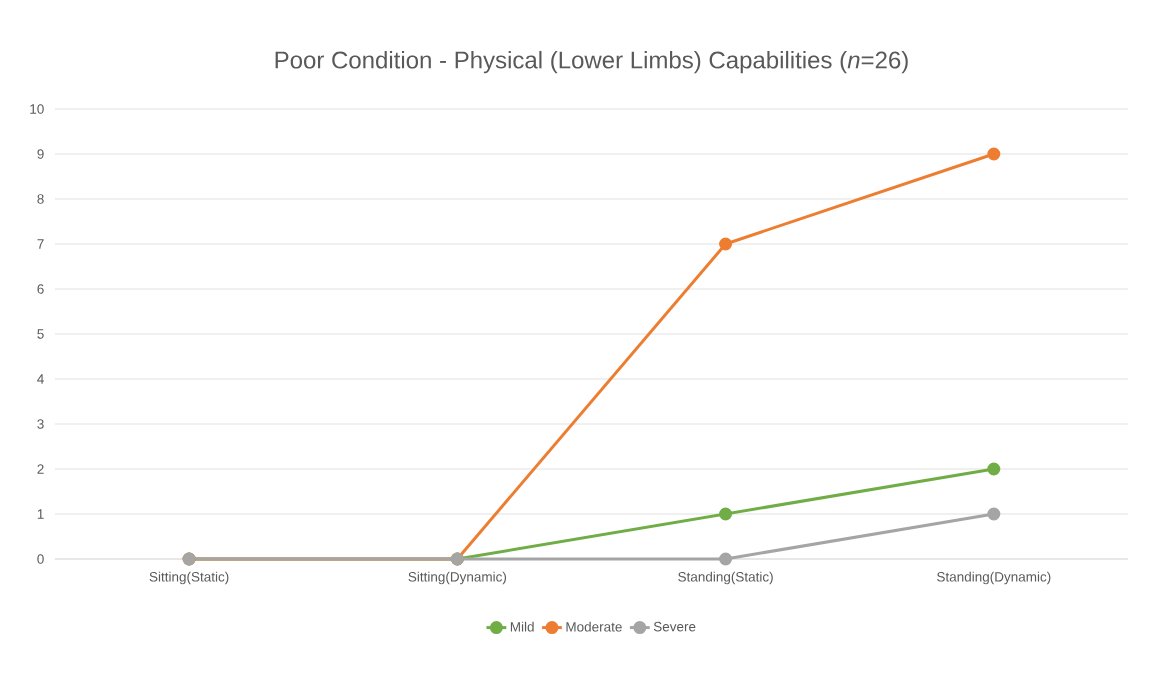  What do you see at coordinates (37, 109) in the screenshot?
I see `y-tick-label: 10` at bounding box center [37, 109].